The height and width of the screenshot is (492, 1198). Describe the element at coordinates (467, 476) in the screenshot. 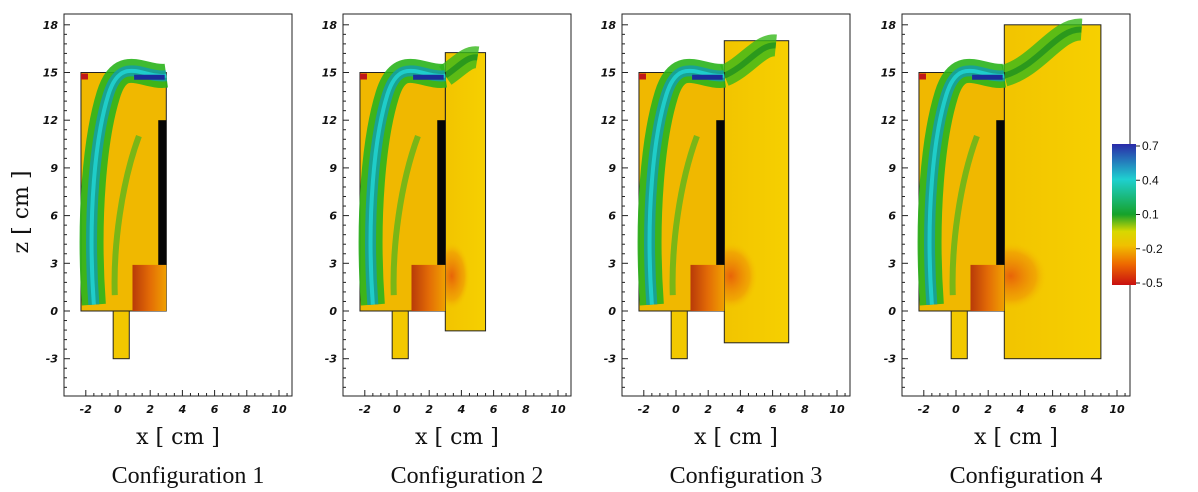

I see `panel-caption-2: Configuration 2` at that location.